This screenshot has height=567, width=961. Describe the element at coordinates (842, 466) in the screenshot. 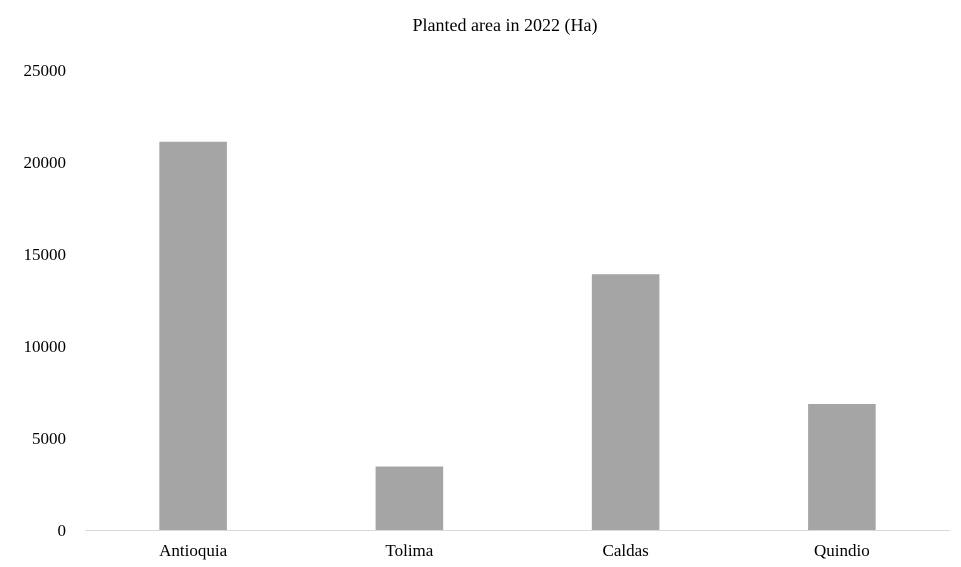

I see `bar-quindio` at that location.